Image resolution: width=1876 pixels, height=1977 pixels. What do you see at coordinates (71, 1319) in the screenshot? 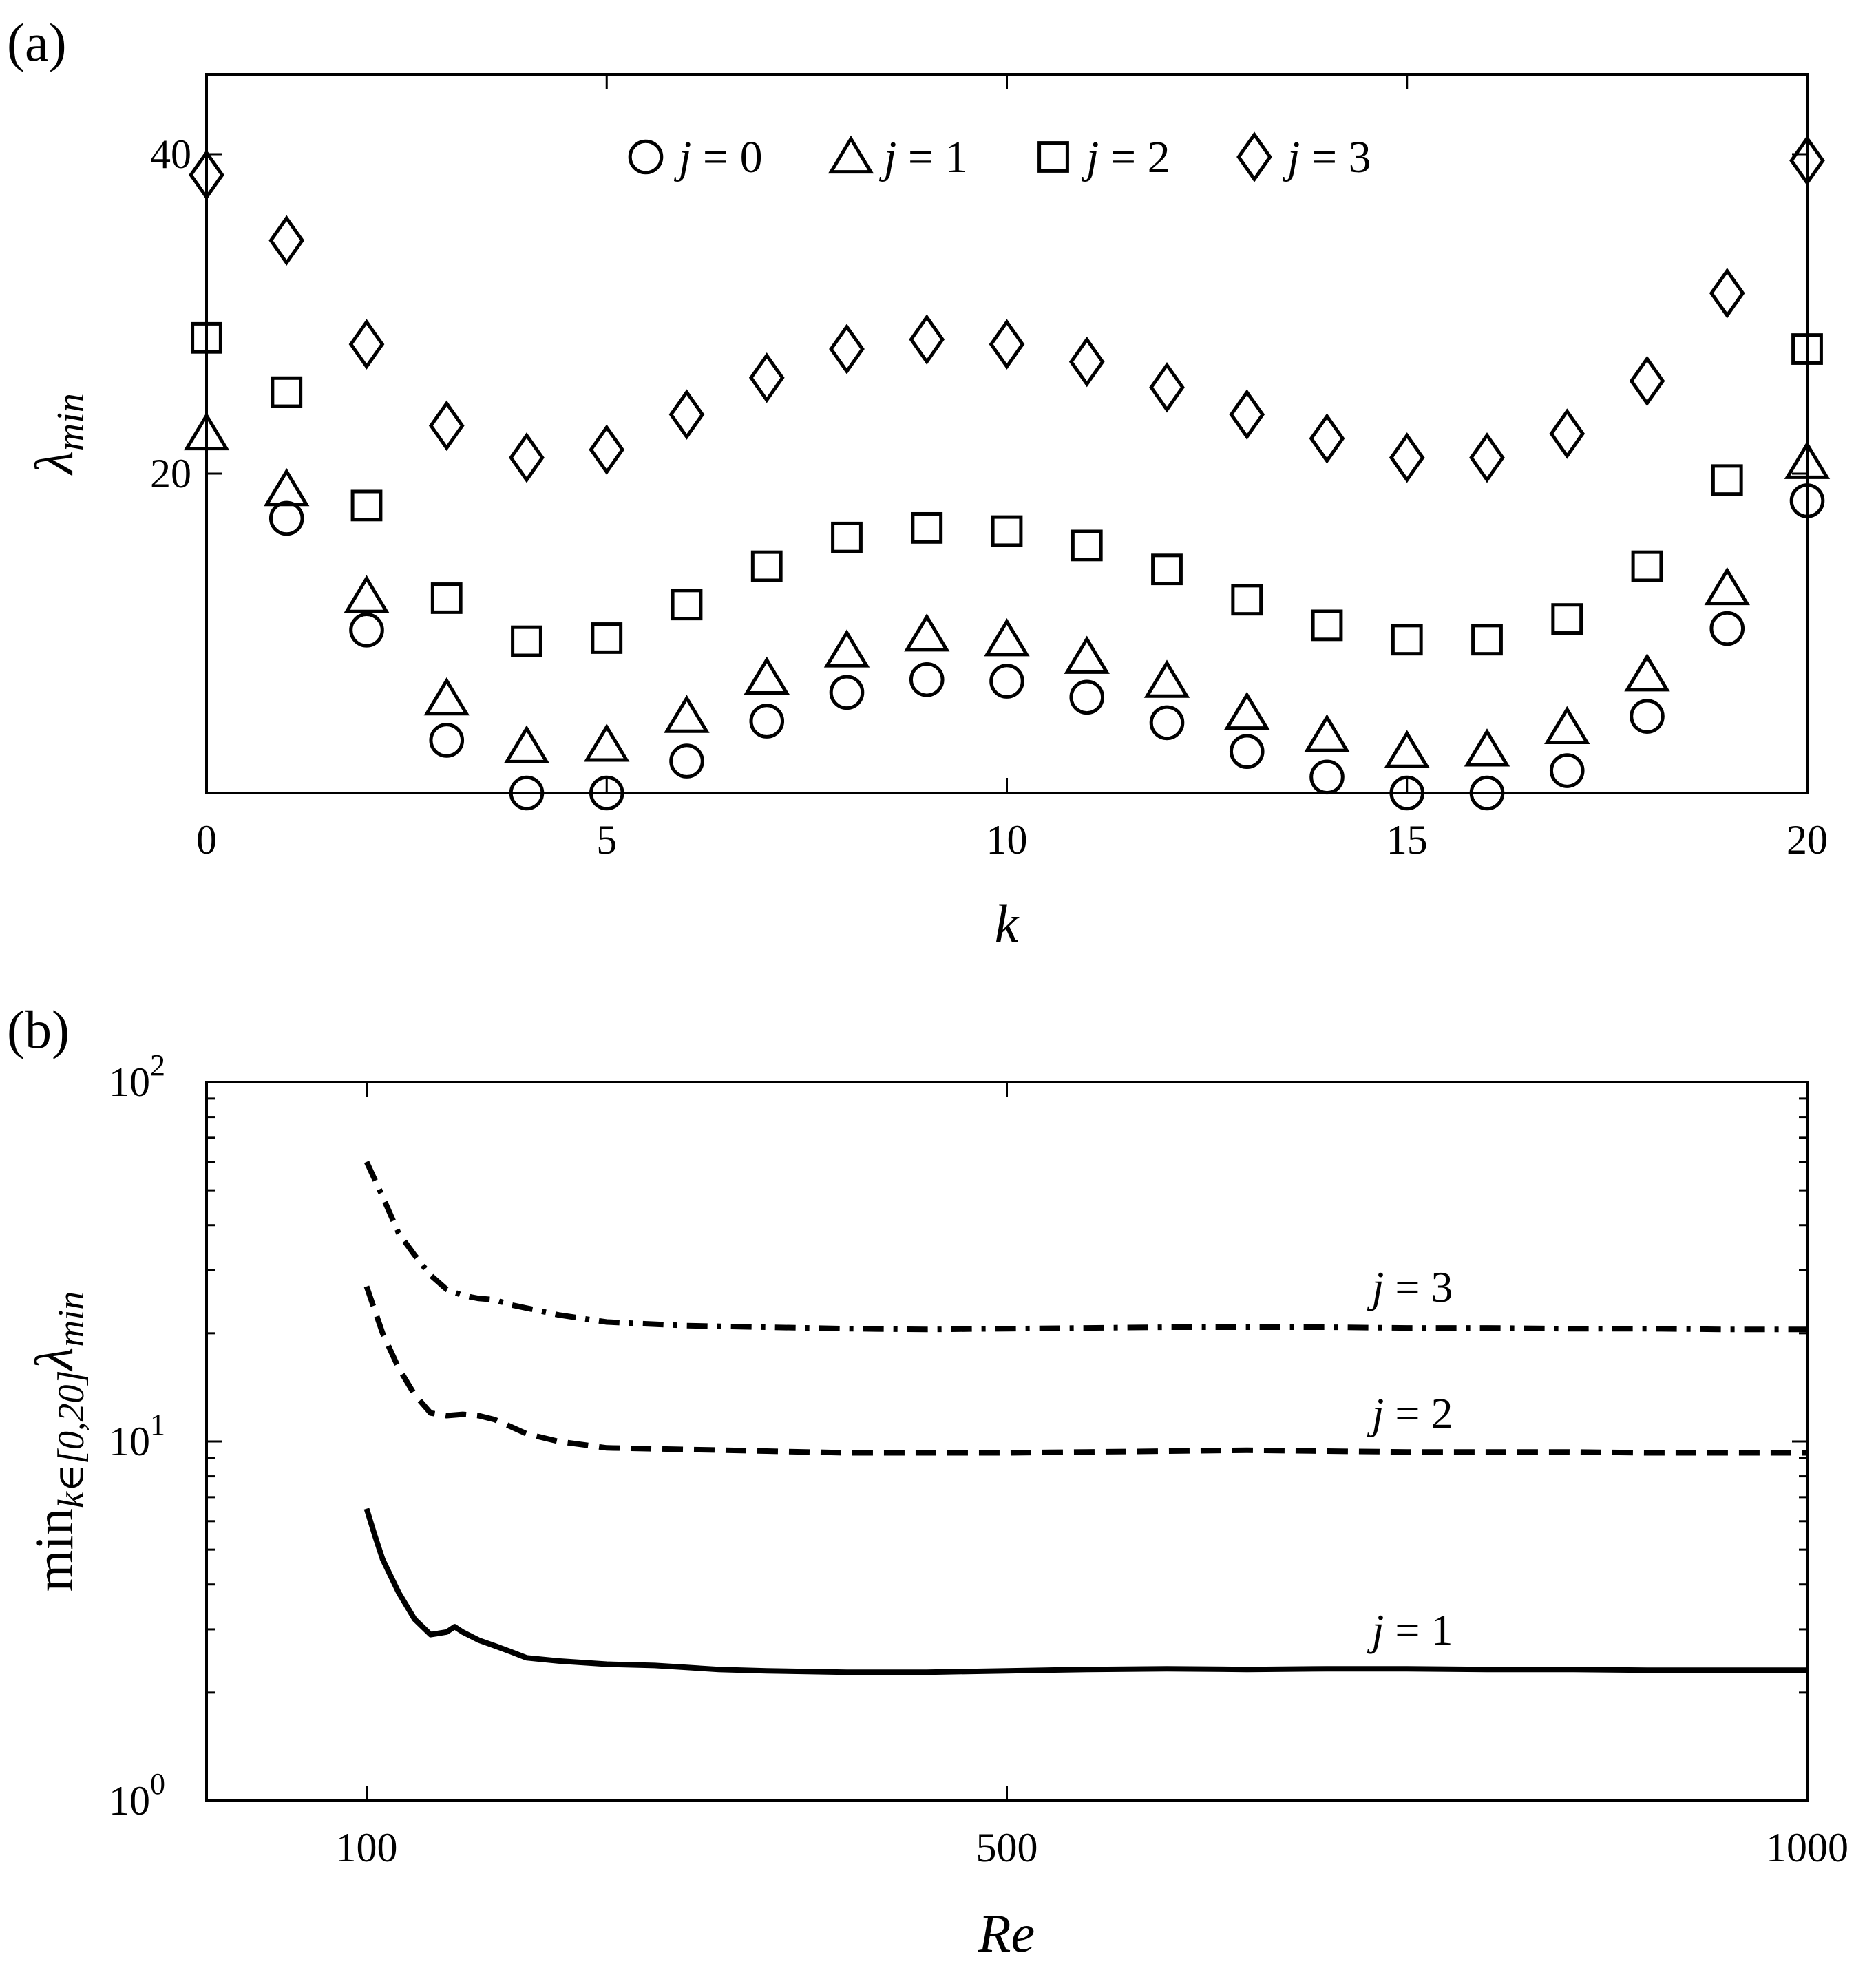
I see `panel-b-ylabel-sub2: min` at bounding box center [71, 1319].